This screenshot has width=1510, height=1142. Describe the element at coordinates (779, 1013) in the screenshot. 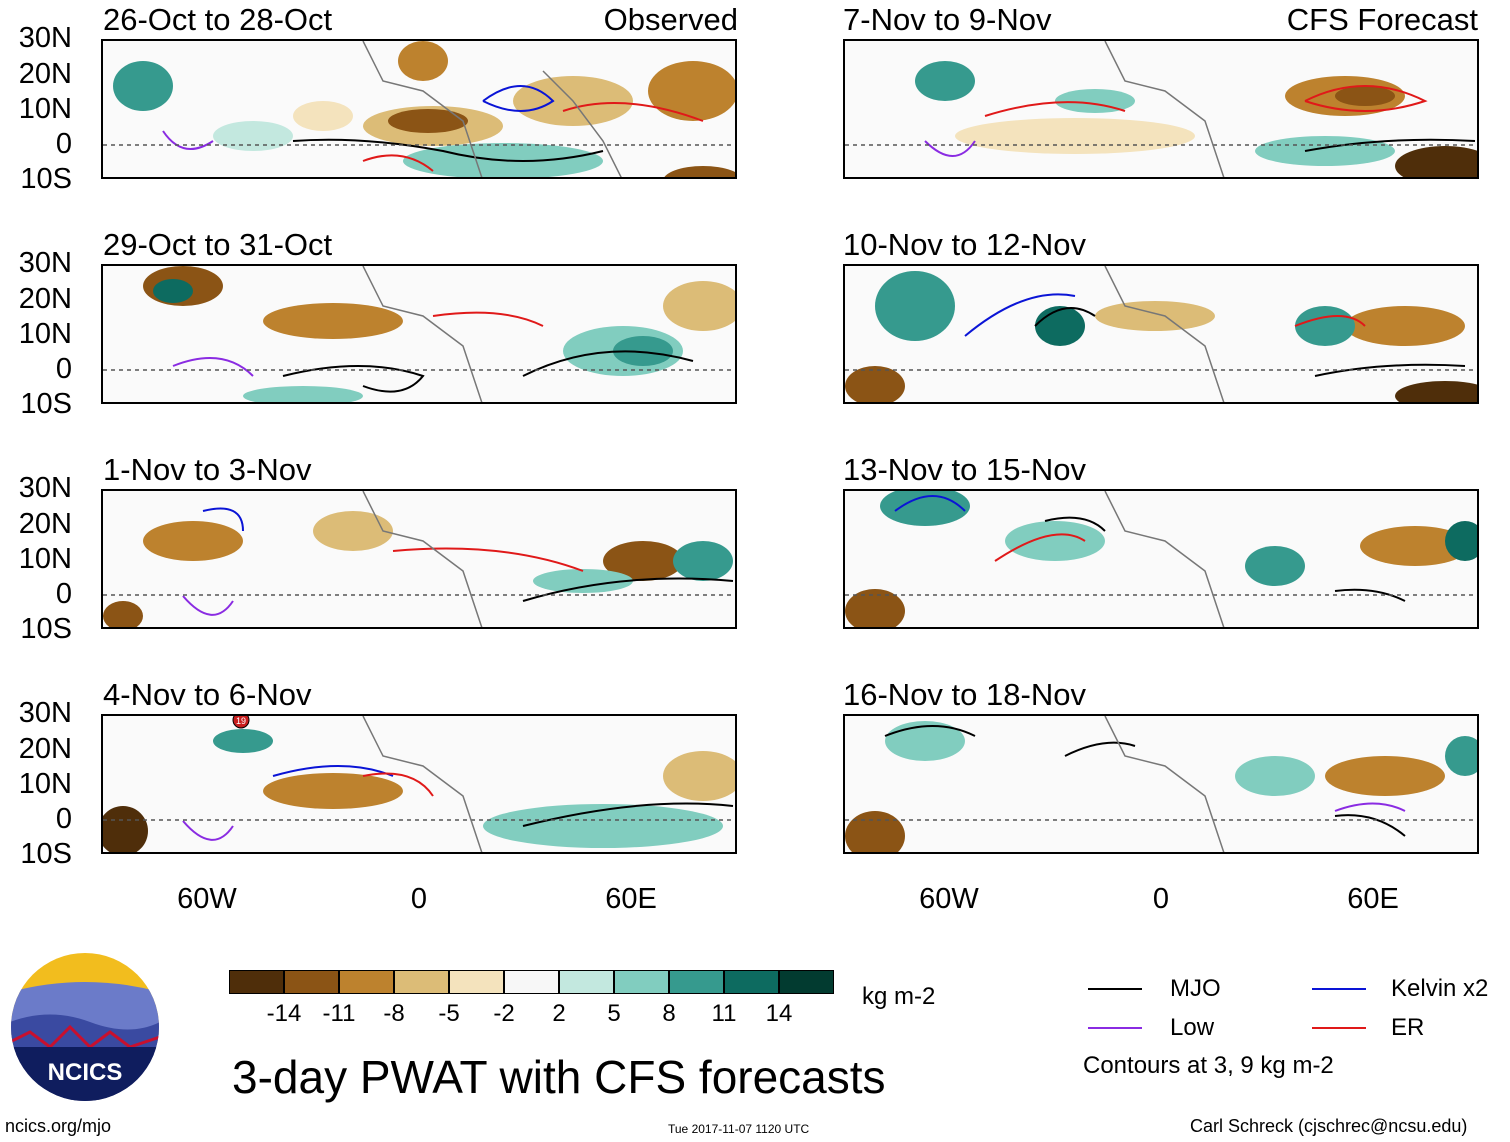

I see `colorbar-tick: 14` at that location.